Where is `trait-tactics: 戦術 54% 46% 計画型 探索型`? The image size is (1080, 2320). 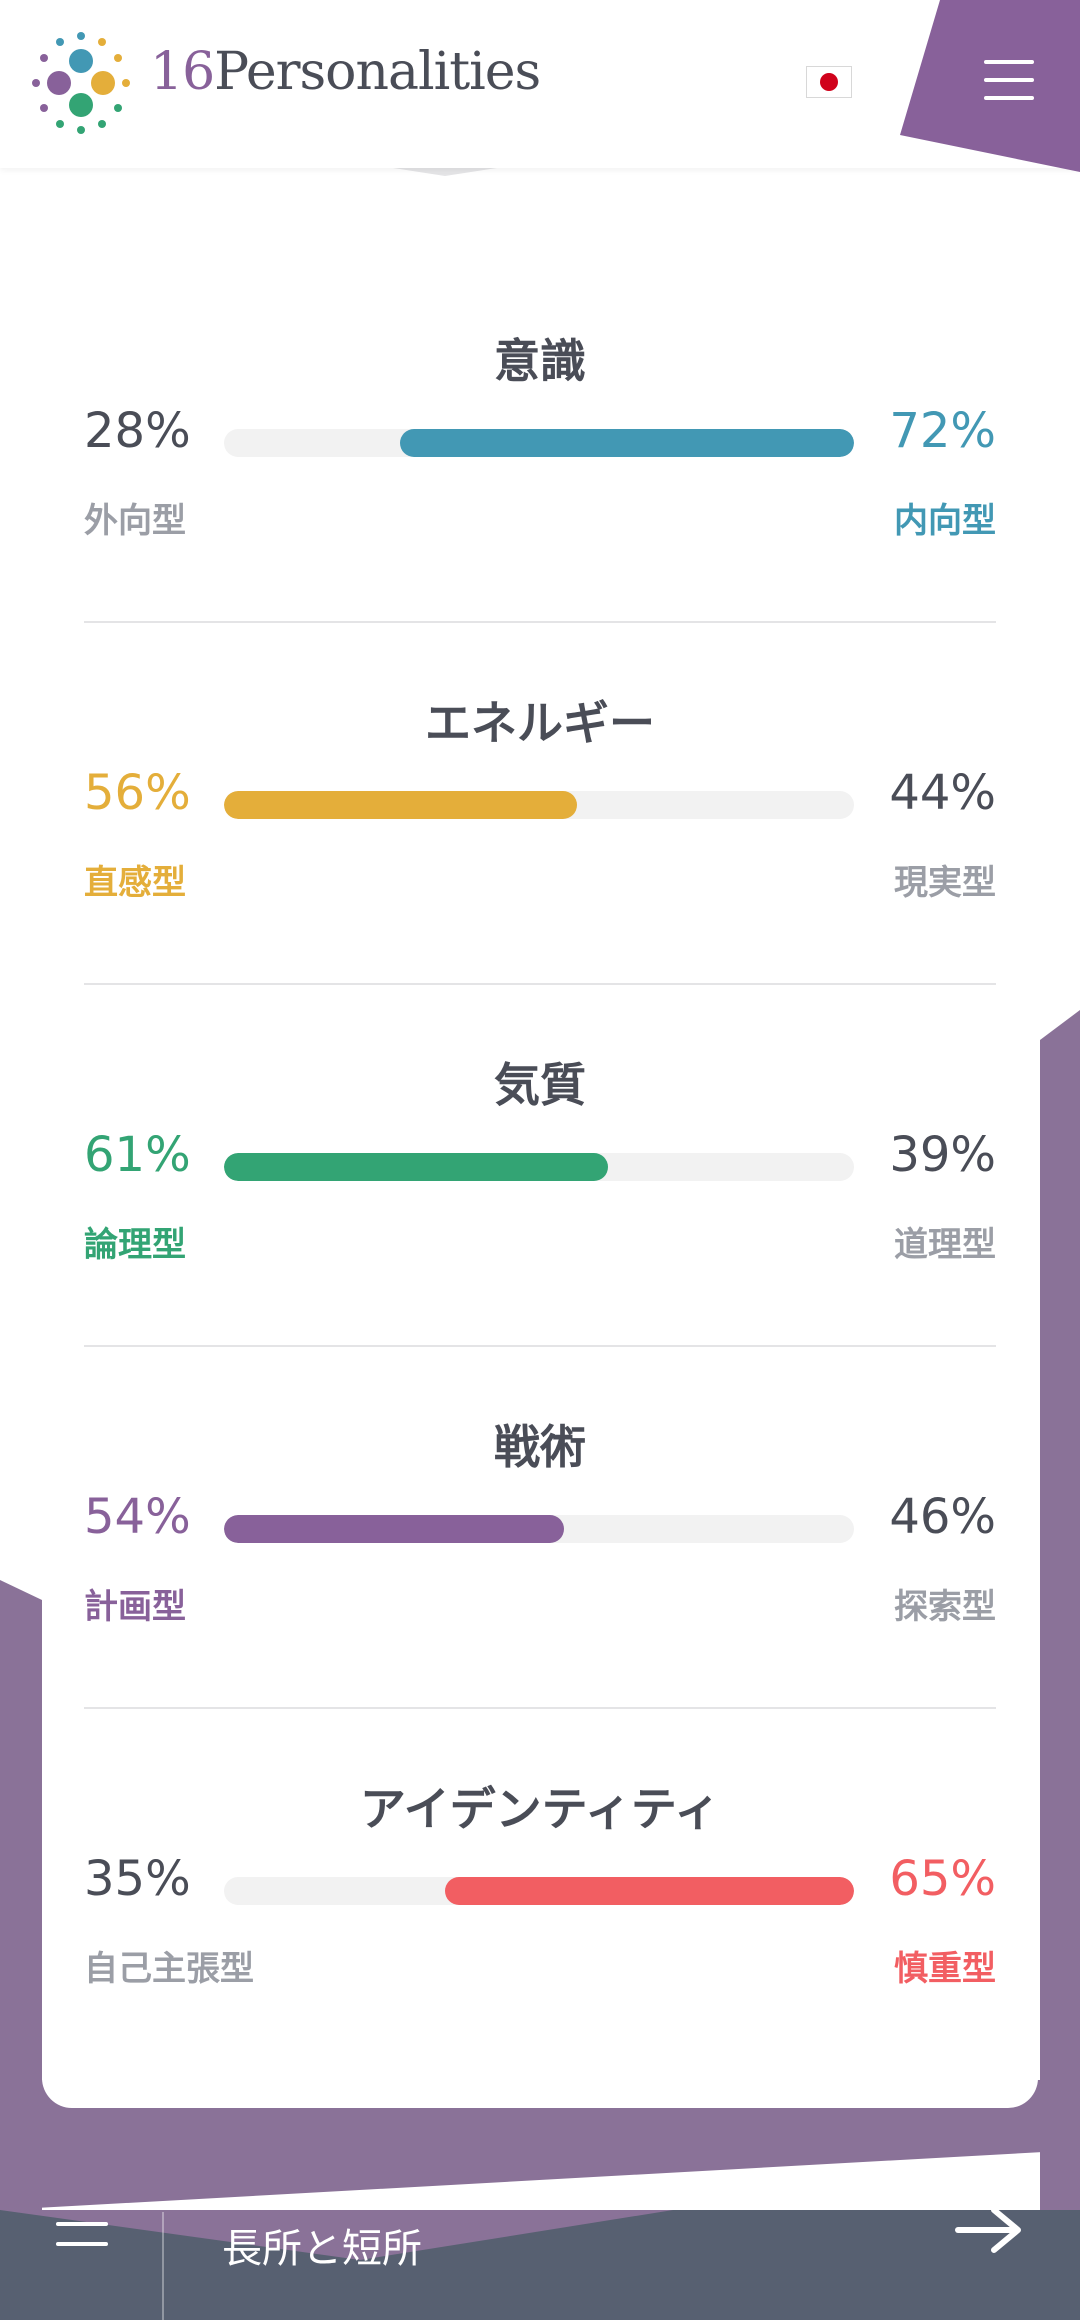 trait-tactics: 戦術 54% 46% 計画型 探索型 is located at coordinates (540, 1561).